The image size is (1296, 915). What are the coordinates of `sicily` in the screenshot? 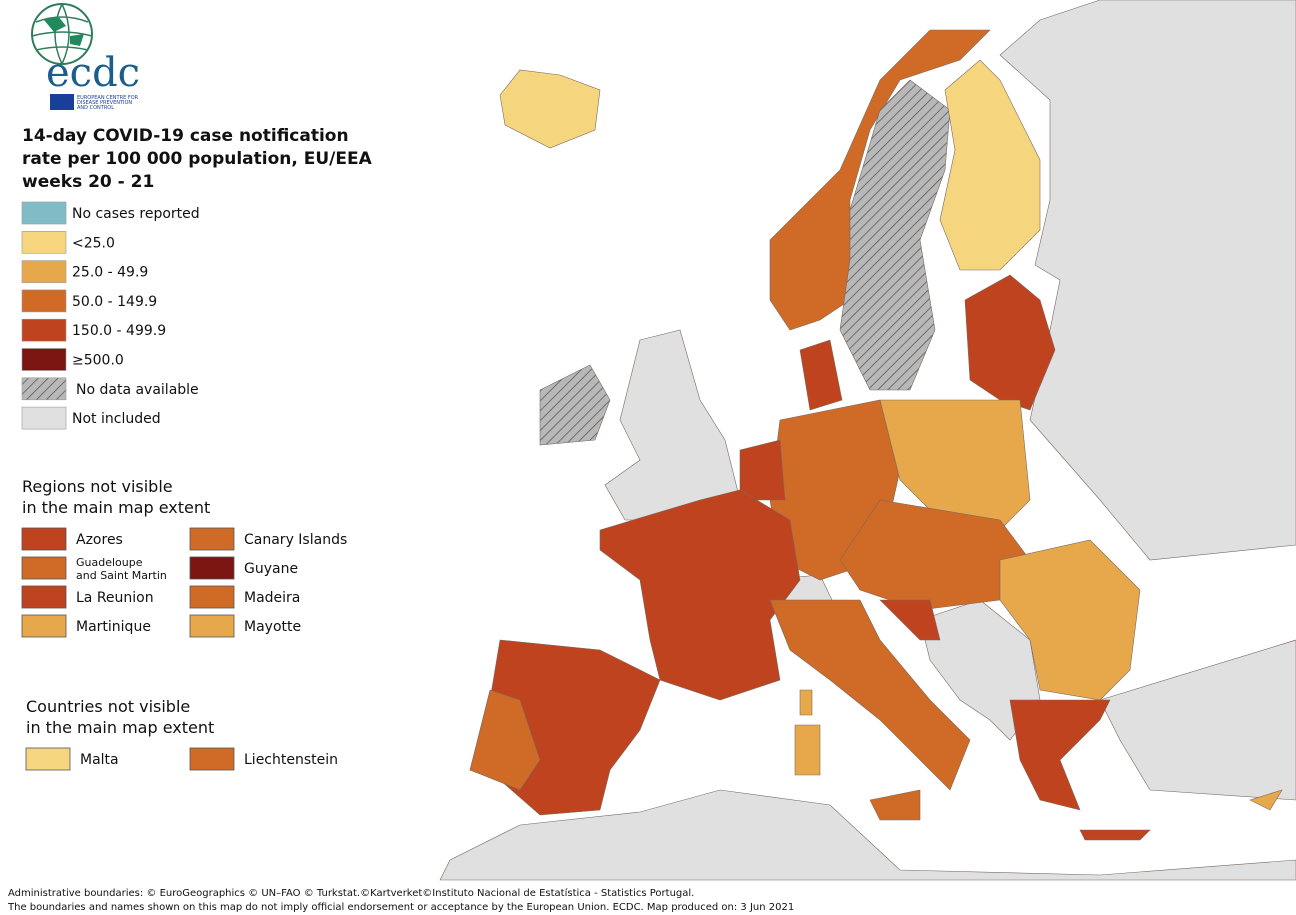 It's located at (895, 805).